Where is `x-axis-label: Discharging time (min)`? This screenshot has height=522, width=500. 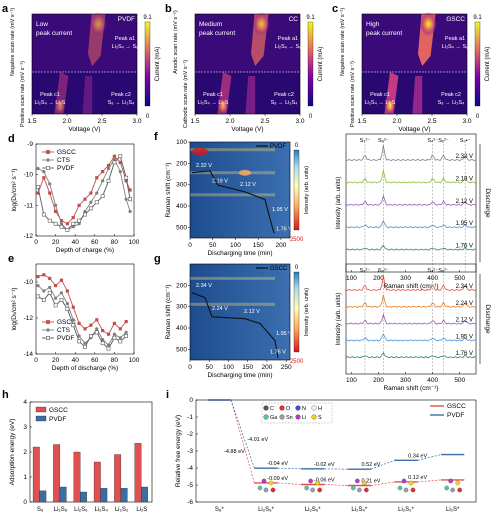
x-axis-label: Discharging time (min) is located at coordinates (239, 253).